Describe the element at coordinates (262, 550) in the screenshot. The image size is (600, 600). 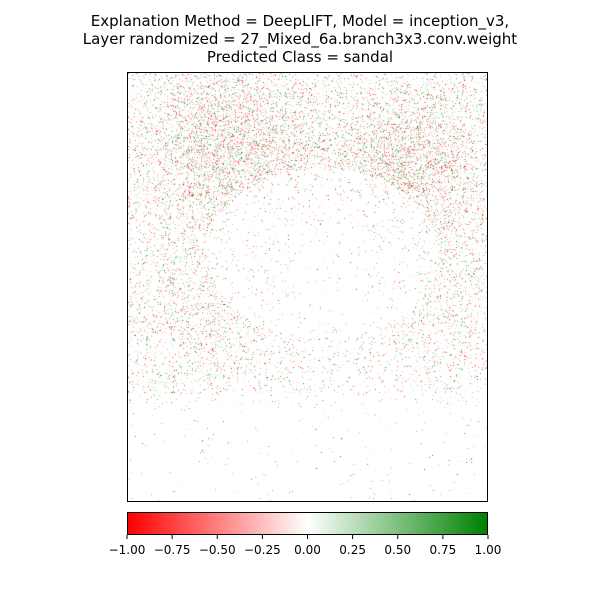
I see `colorbar-tick-label: −0.25` at that location.